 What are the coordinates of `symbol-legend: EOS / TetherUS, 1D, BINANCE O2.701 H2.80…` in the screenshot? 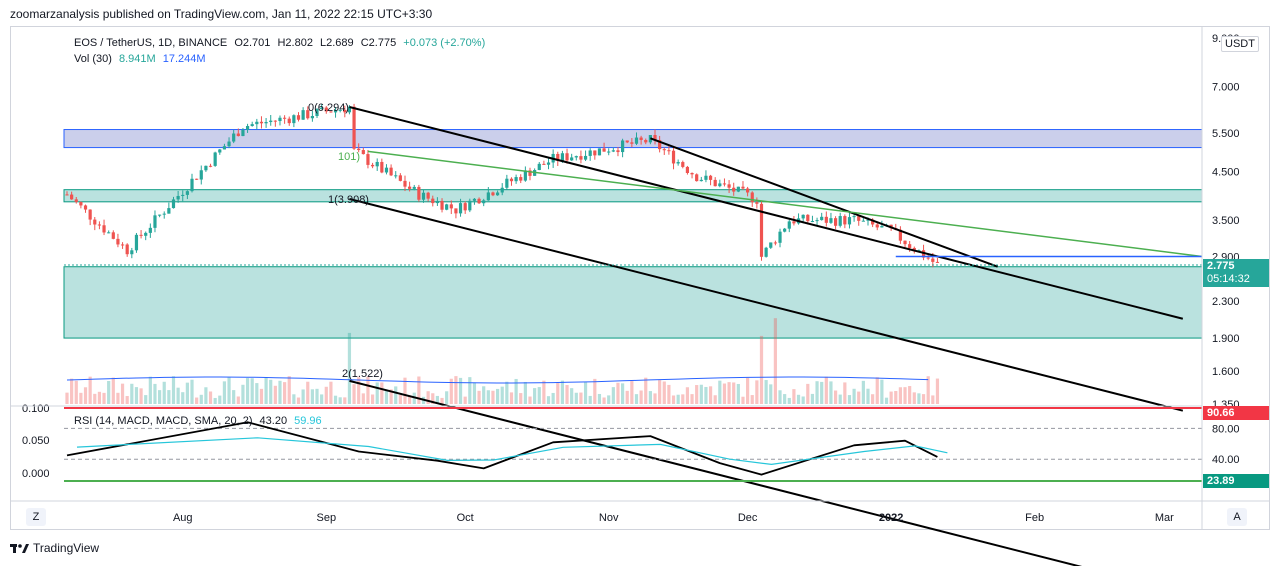 It's located at (281, 43).